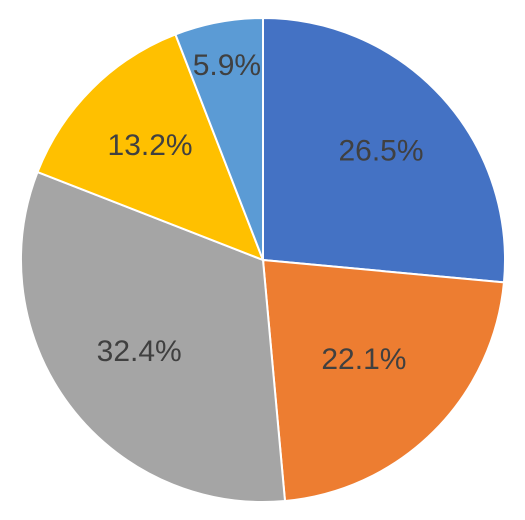 The height and width of the screenshot is (520, 525). What do you see at coordinates (227, 65) in the screenshot?
I see `slice-label-5: 5.9%` at bounding box center [227, 65].